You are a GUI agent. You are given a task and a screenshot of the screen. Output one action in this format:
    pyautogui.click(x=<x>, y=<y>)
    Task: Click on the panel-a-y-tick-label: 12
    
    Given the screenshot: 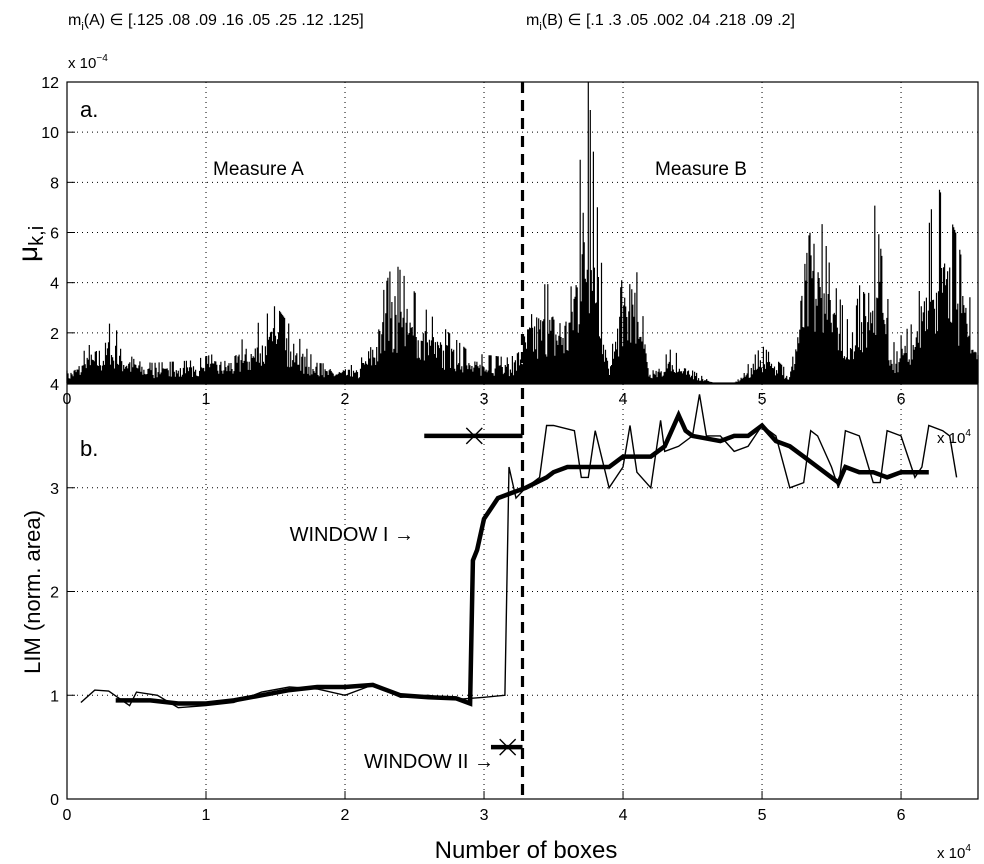 What is the action you would take?
    pyautogui.click(x=50, y=83)
    